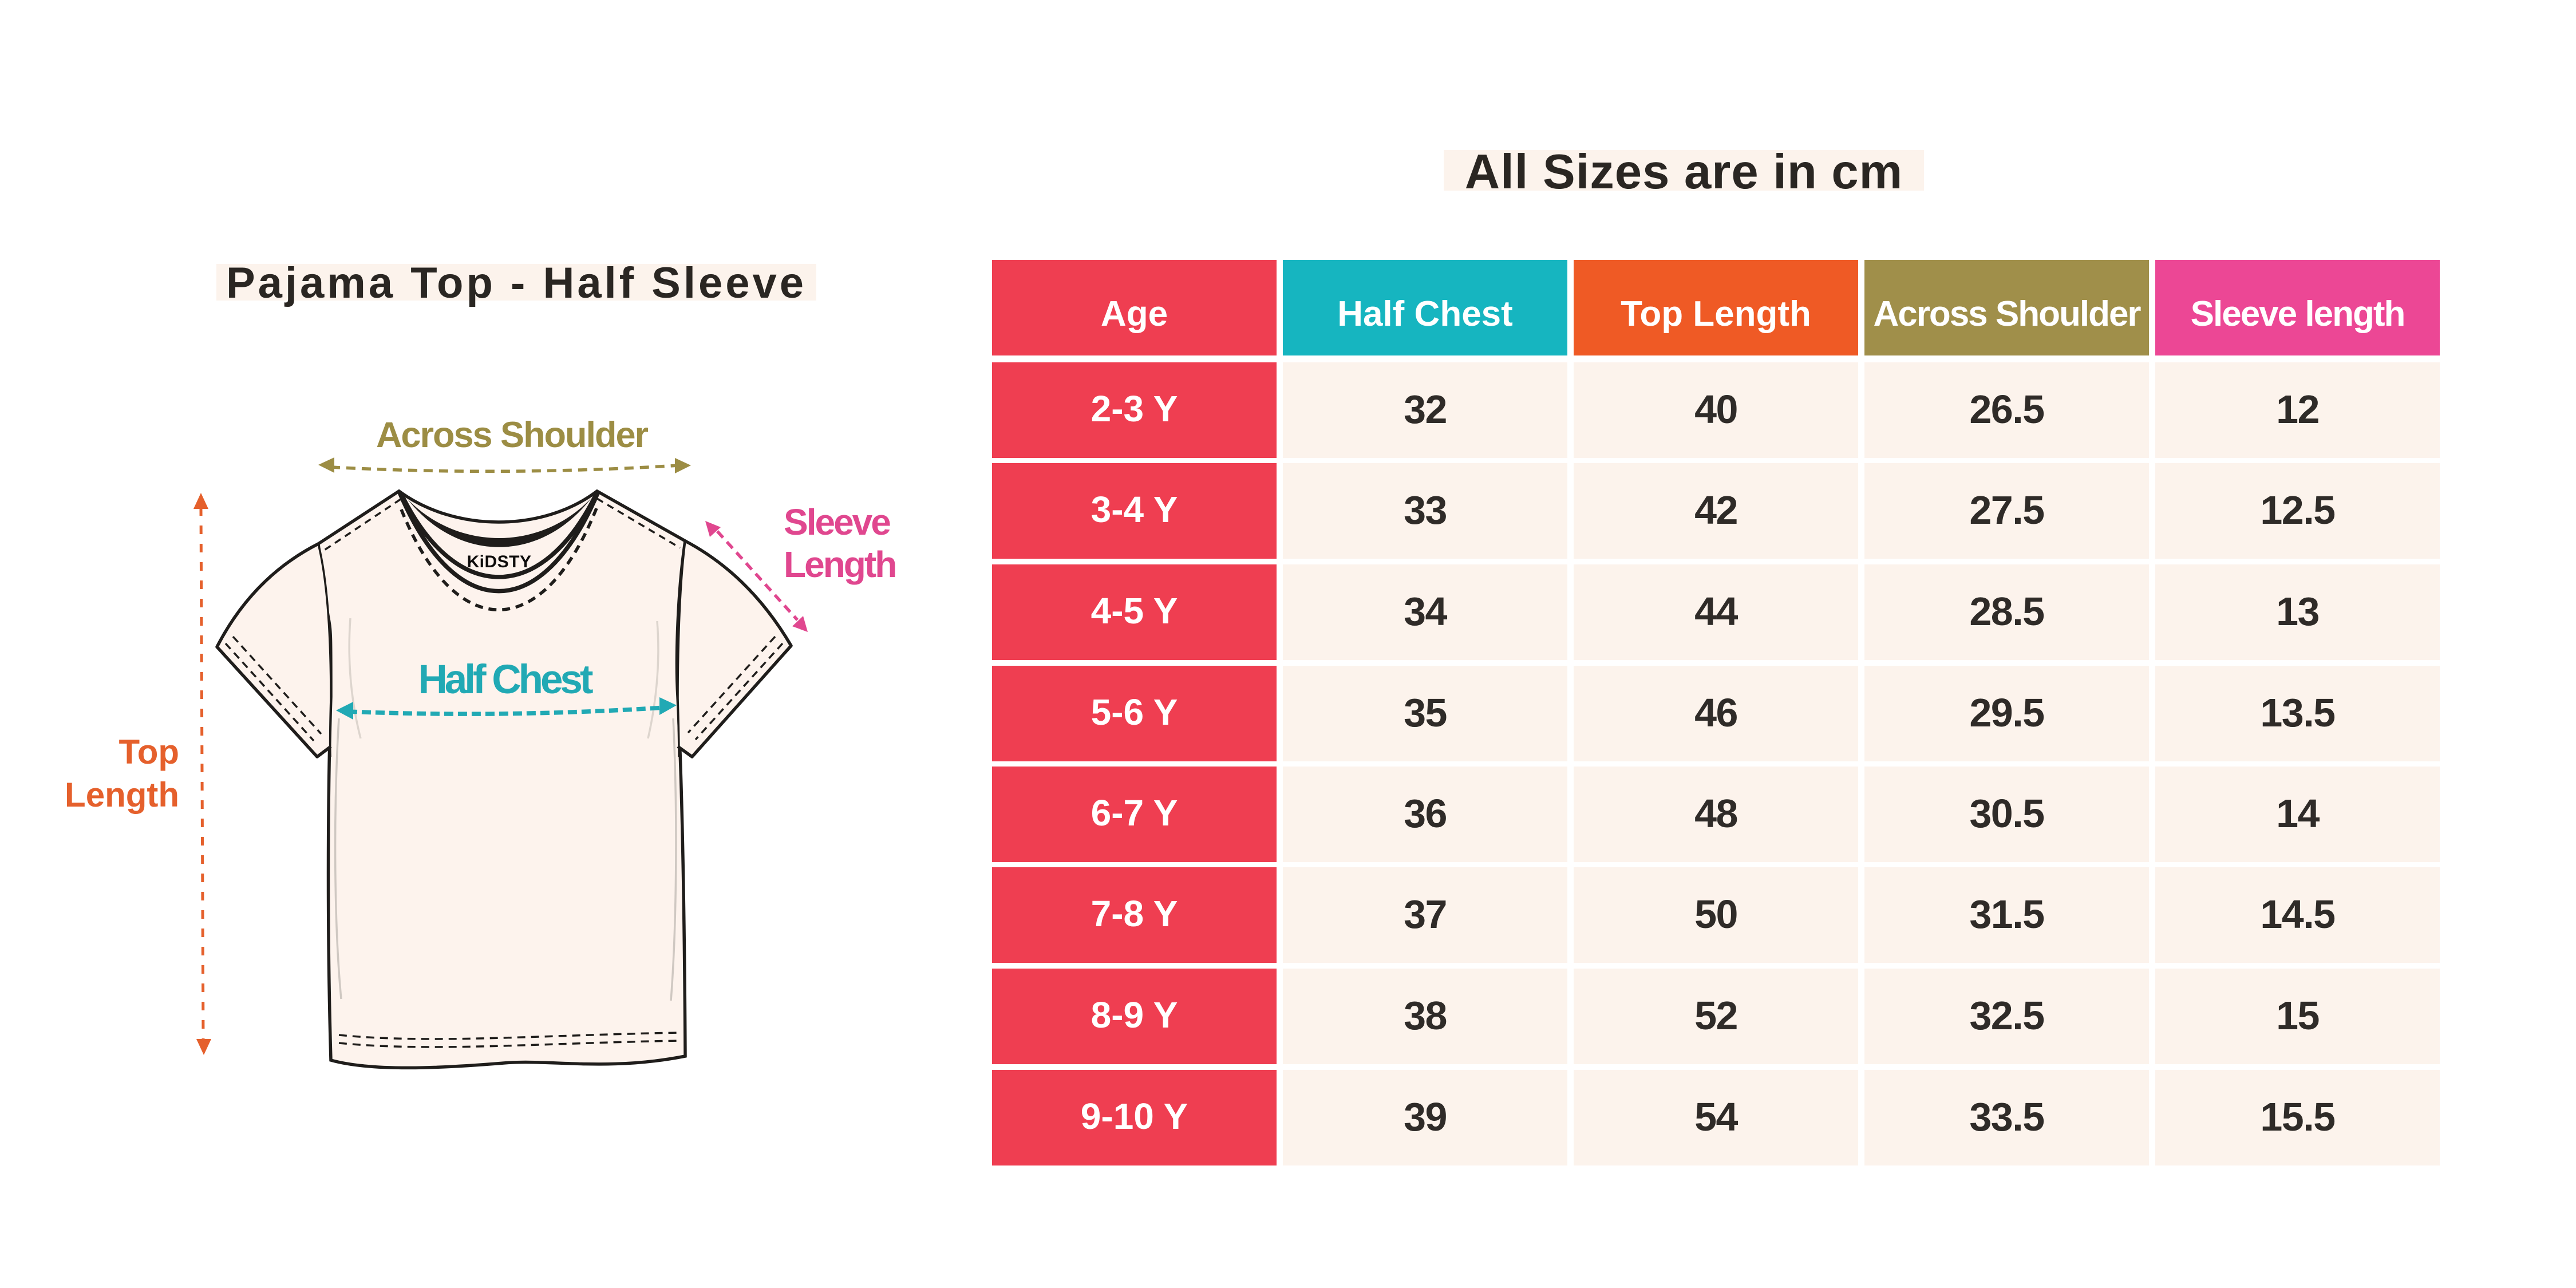  What do you see at coordinates (499, 561) in the screenshot?
I see `svg-text: KiDSTY` at bounding box center [499, 561].